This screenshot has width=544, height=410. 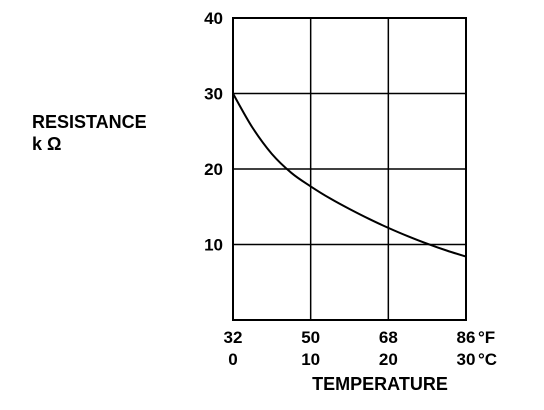 I want to click on x-tick-label-c-20: 20, so click(x=388, y=359).